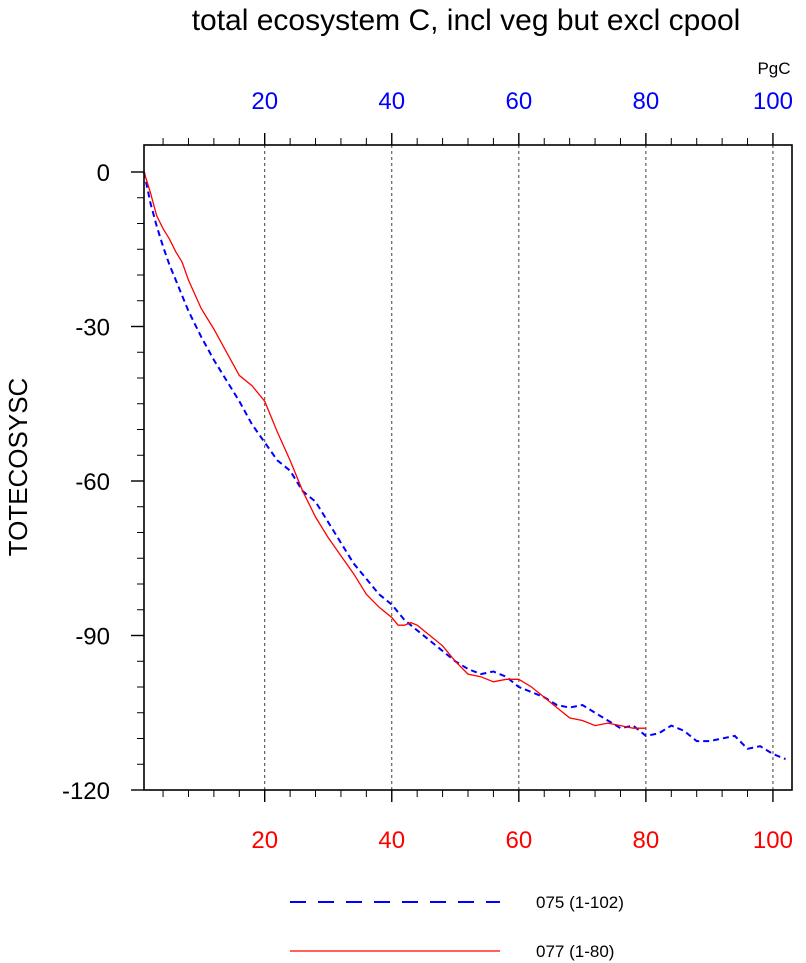  What do you see at coordinates (646, 101) in the screenshot?
I see `x-tick-label-top: 80` at bounding box center [646, 101].